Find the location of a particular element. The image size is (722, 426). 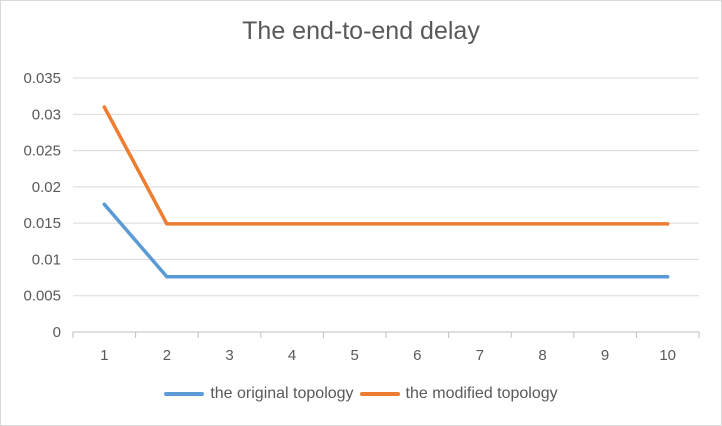

legend-label-modified: the modified topology is located at coordinates (481, 393).